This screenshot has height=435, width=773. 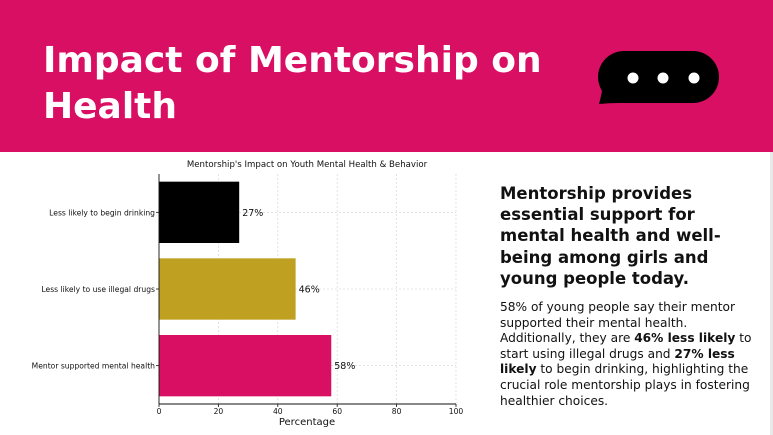 What do you see at coordinates (309, 290) in the screenshot?
I see `bar-value-label: 46%` at bounding box center [309, 290].